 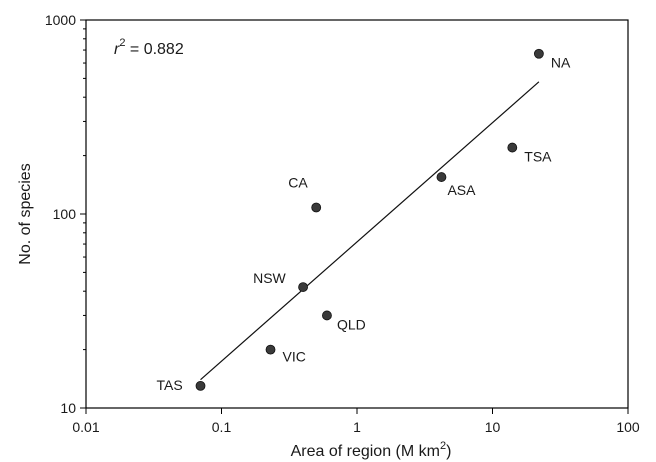 I want to click on x-tick-label: 1, so click(x=357, y=427).